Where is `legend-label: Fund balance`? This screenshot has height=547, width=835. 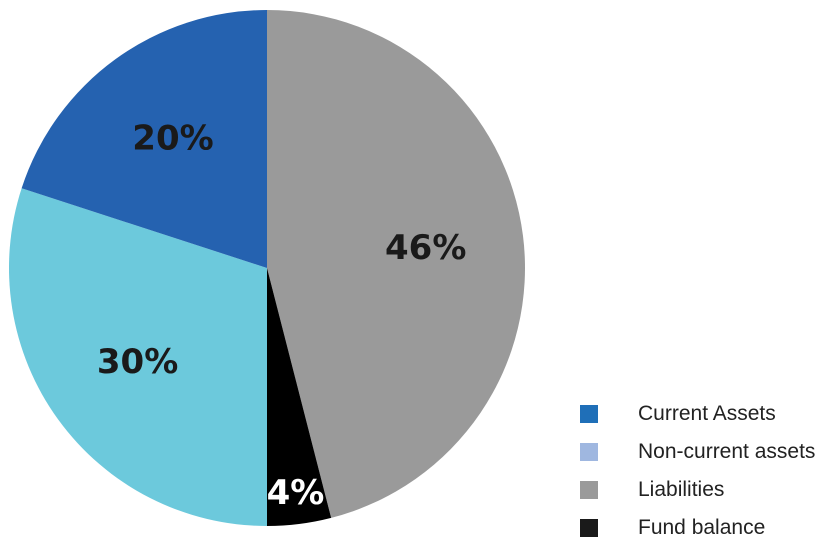
legend-label: Fund balance is located at coordinates (701, 528).